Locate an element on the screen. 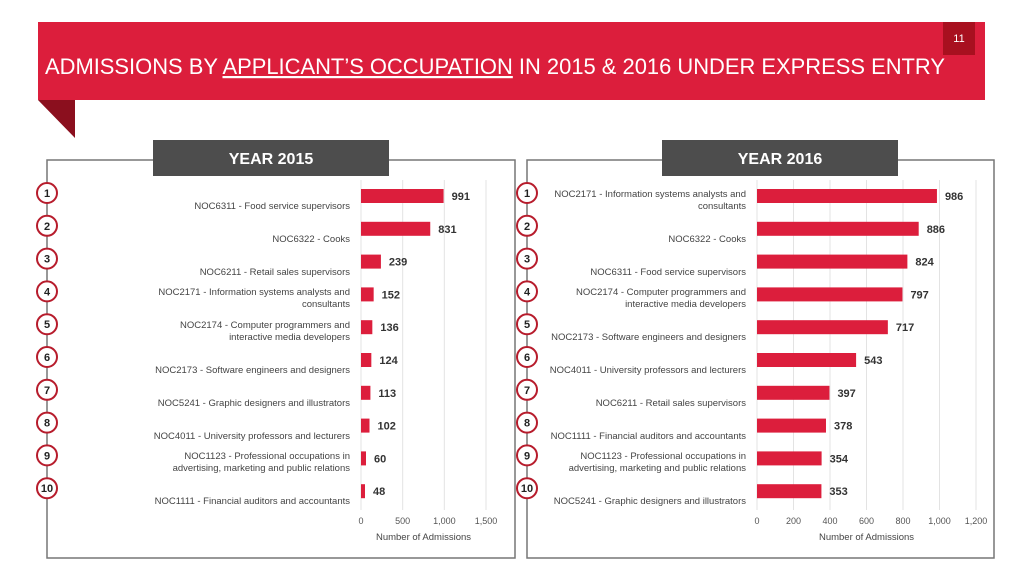 This screenshot has height=576, width=1024. title-part: IN 2015 & 2016 UNDER EXPRESS ENTRY is located at coordinates (729, 66).